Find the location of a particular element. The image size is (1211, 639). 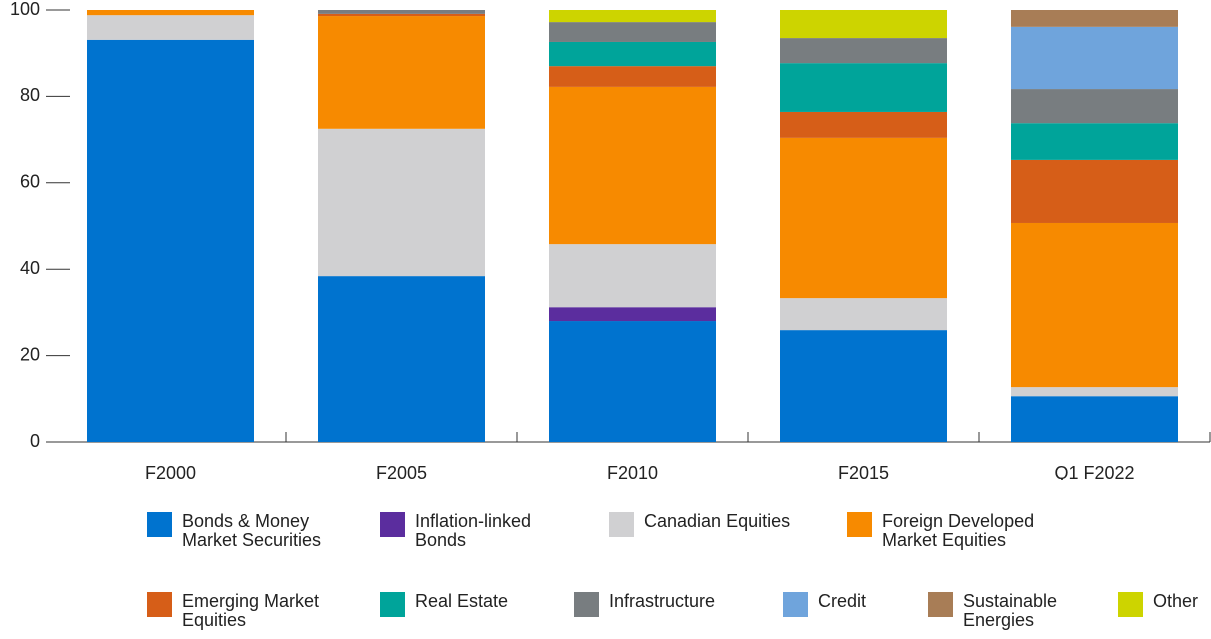

legend-item: Other is located at coordinates (1164, 604).